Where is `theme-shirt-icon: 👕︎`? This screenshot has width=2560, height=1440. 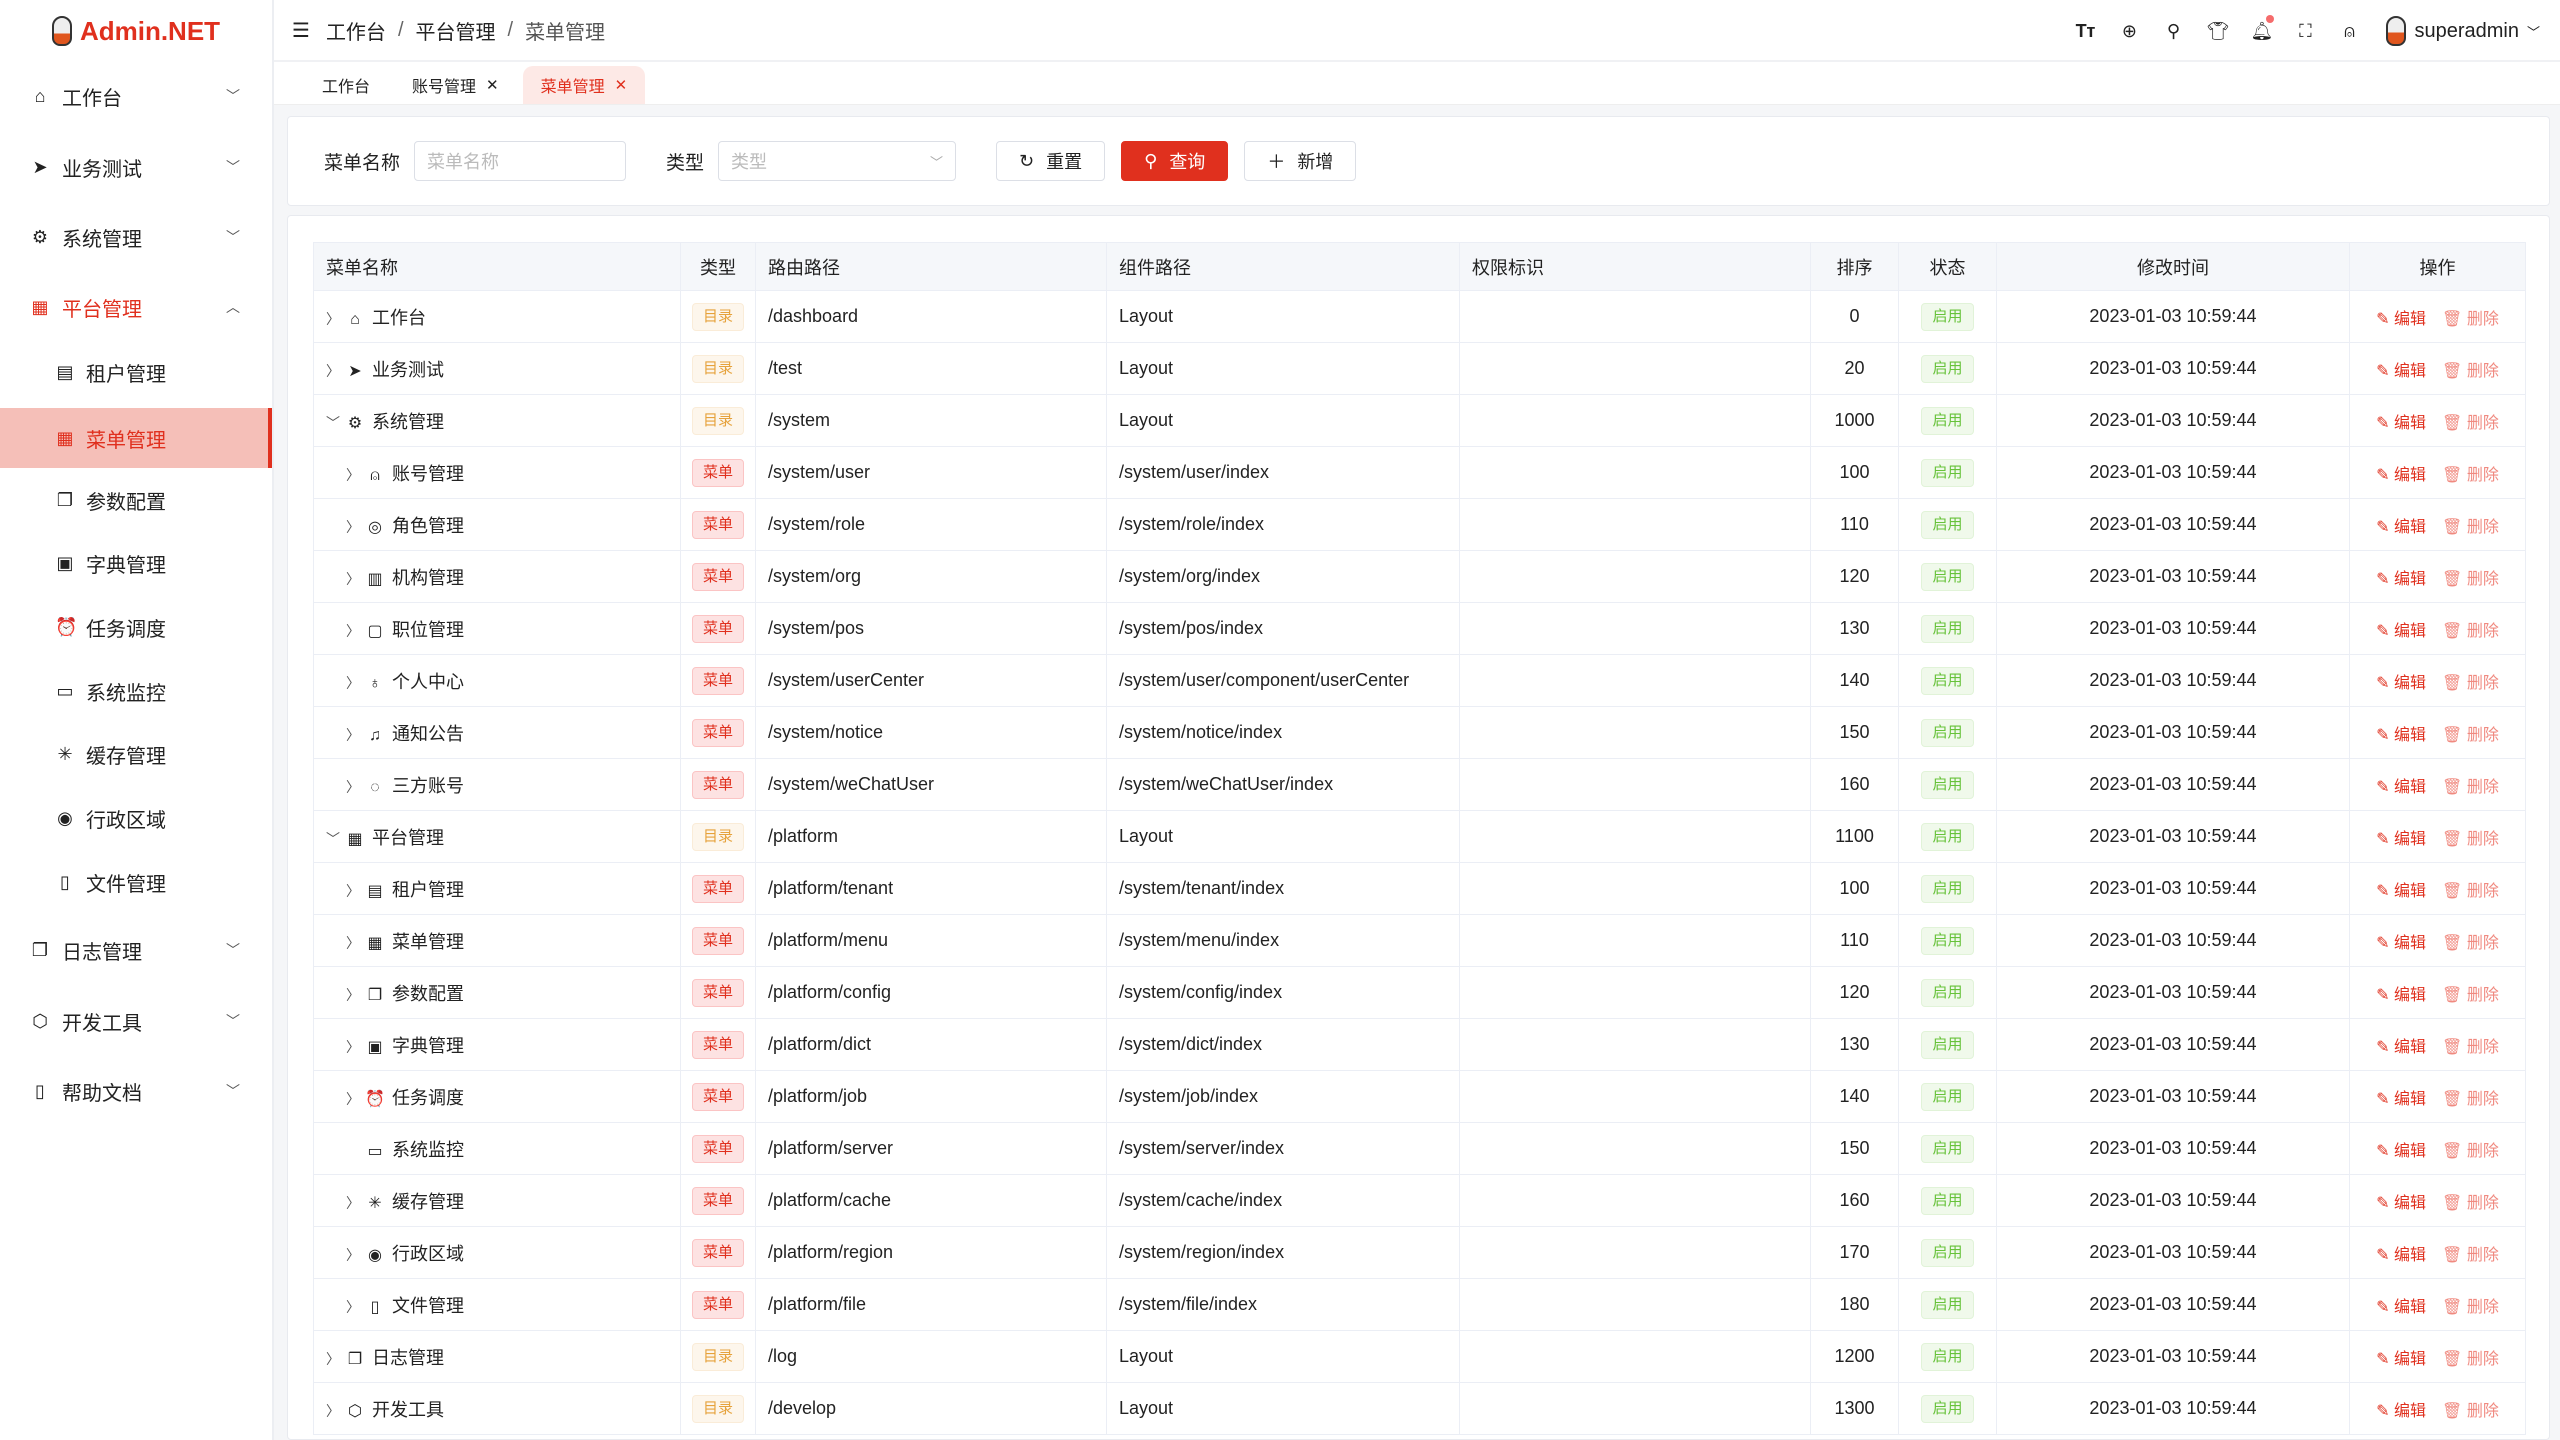 theme-shirt-icon: 👕︎ is located at coordinates (2218, 30).